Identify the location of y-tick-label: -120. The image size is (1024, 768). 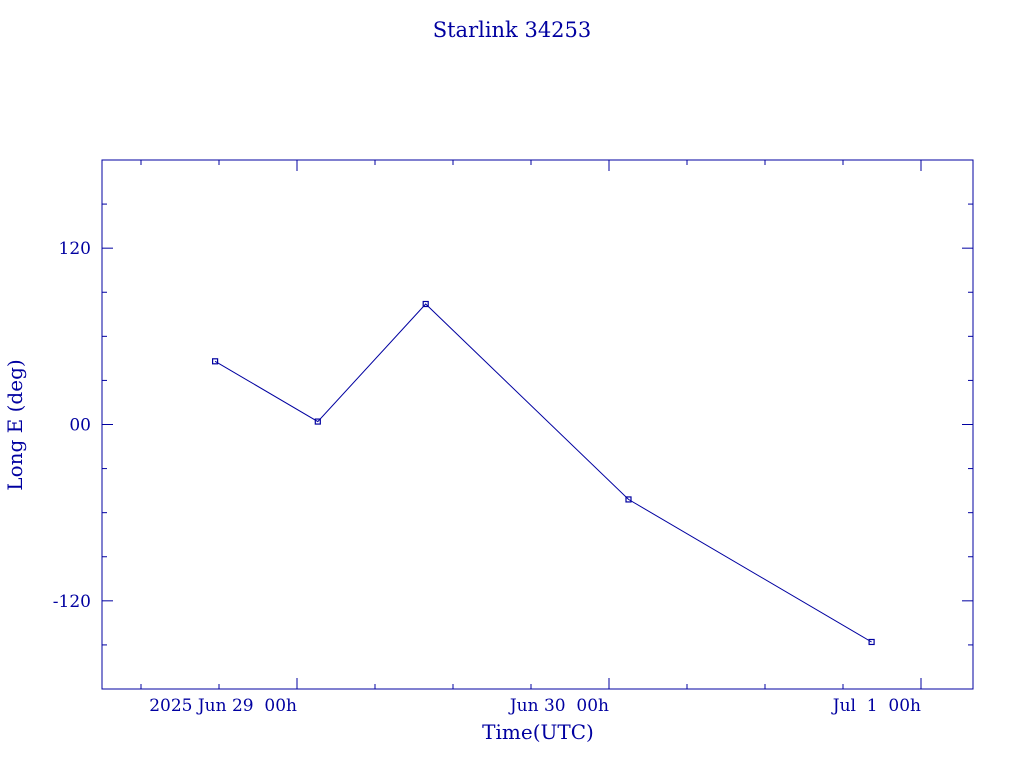
(72, 602).